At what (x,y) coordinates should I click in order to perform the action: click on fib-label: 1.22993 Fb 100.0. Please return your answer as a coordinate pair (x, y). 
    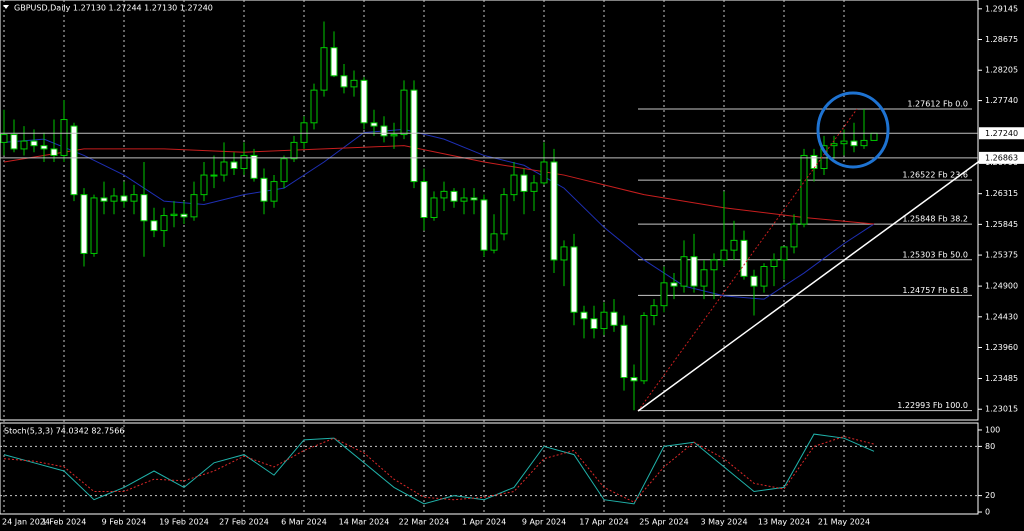
    Looking at the image, I should click on (932, 405).